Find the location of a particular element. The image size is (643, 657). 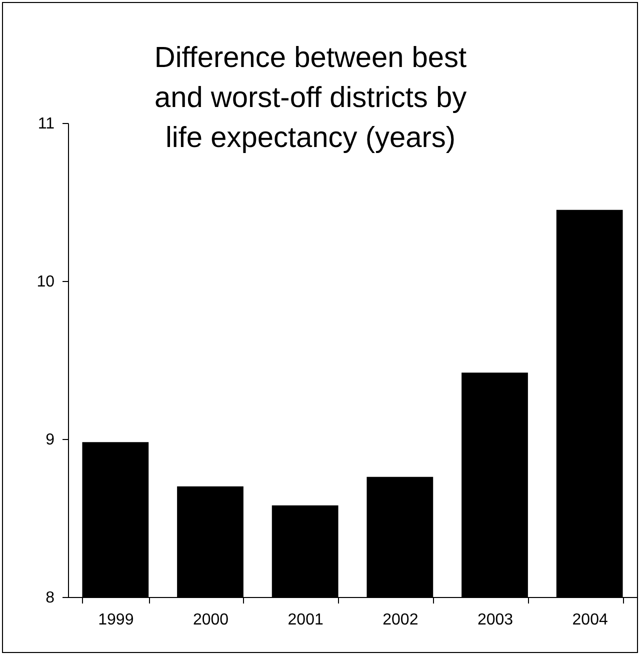

x-tick-label: 2001 is located at coordinates (306, 620).